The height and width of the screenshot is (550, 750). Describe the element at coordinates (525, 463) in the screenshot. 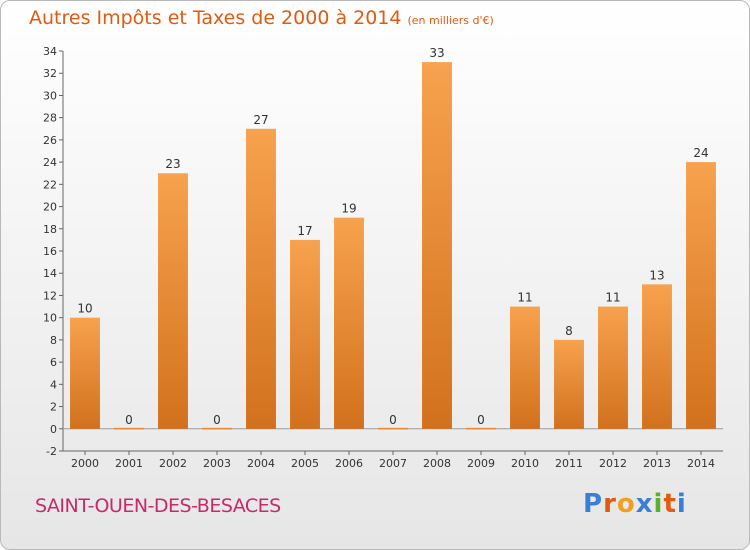

I see `x-tick-label: 2010` at that location.